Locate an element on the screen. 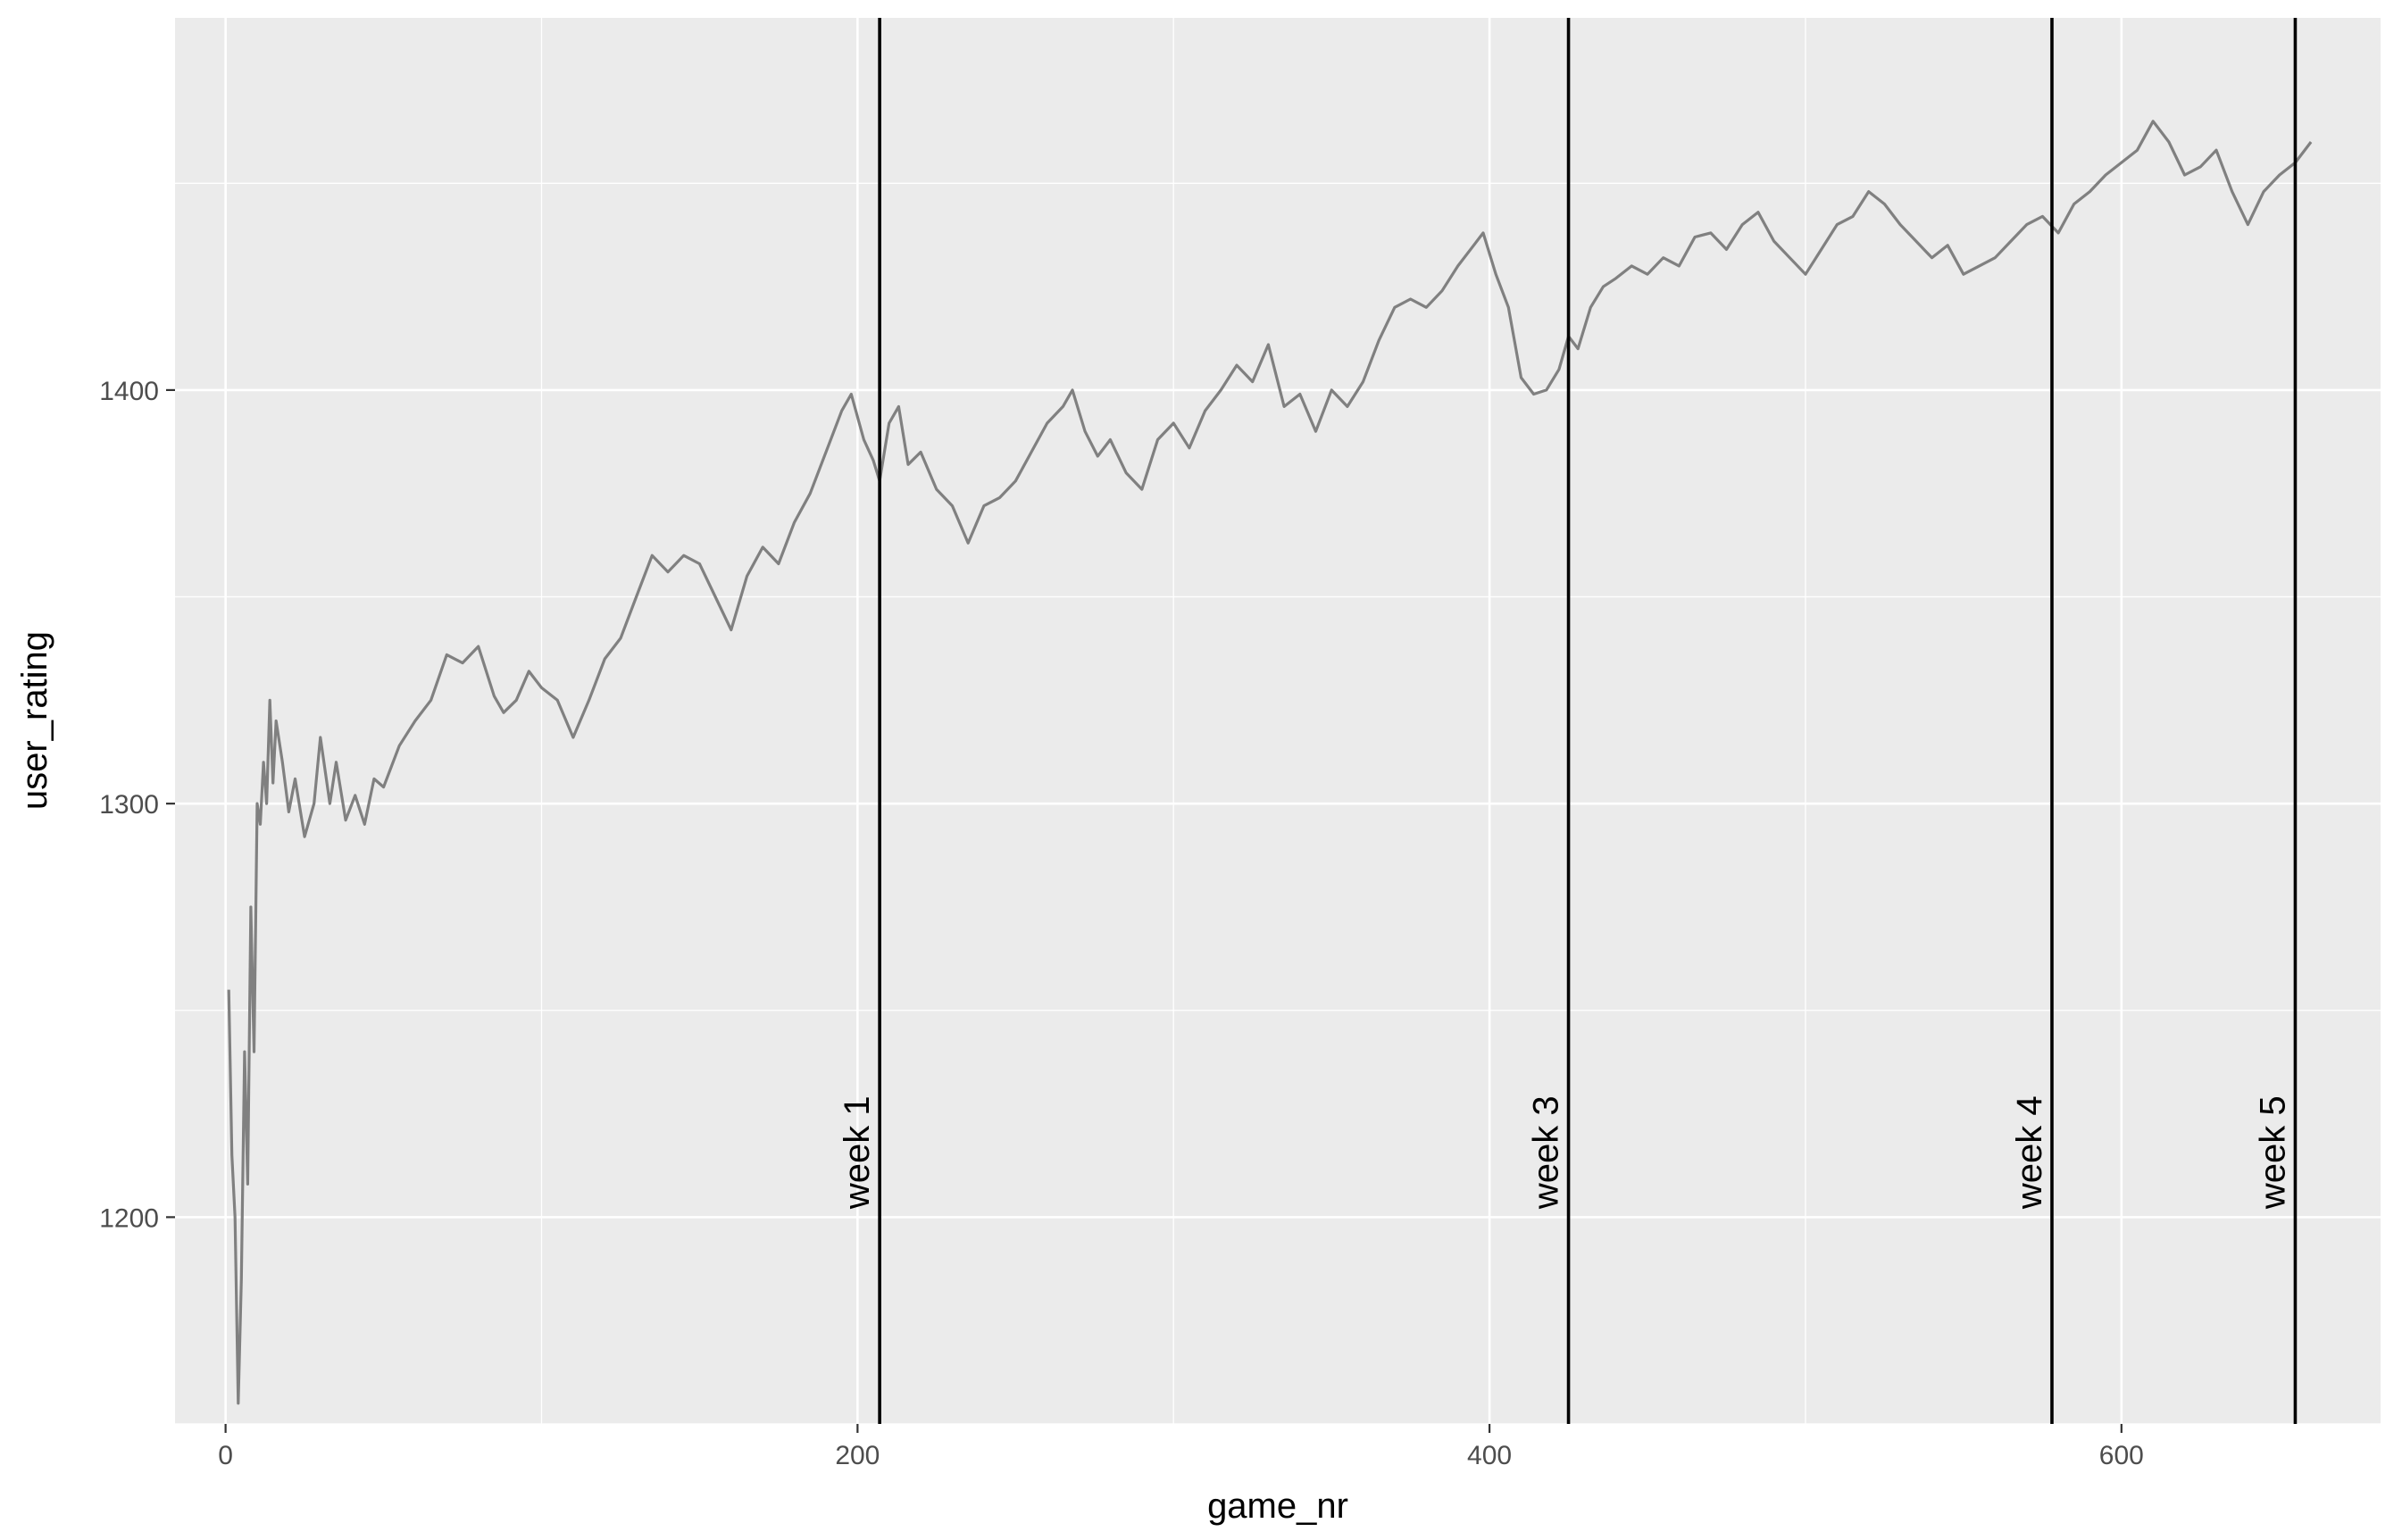  week-marker-label: week 3 is located at coordinates (1546, 1152).